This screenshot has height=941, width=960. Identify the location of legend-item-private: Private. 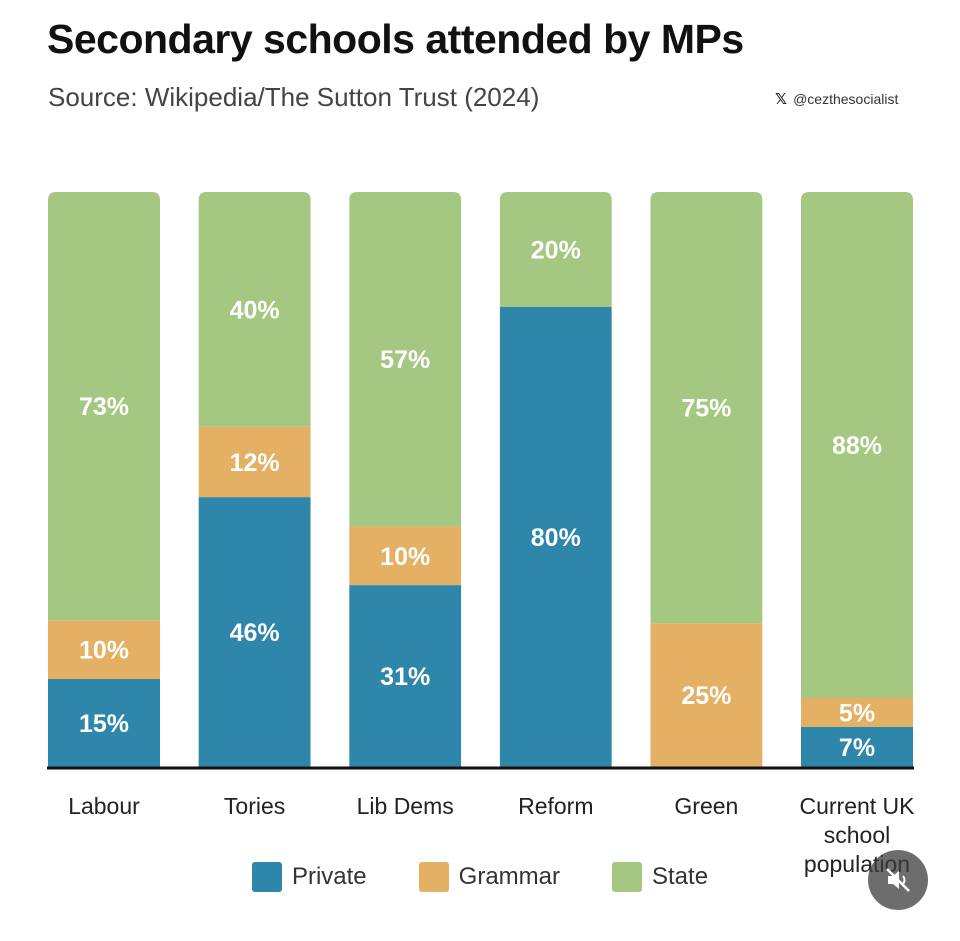
(309, 877).